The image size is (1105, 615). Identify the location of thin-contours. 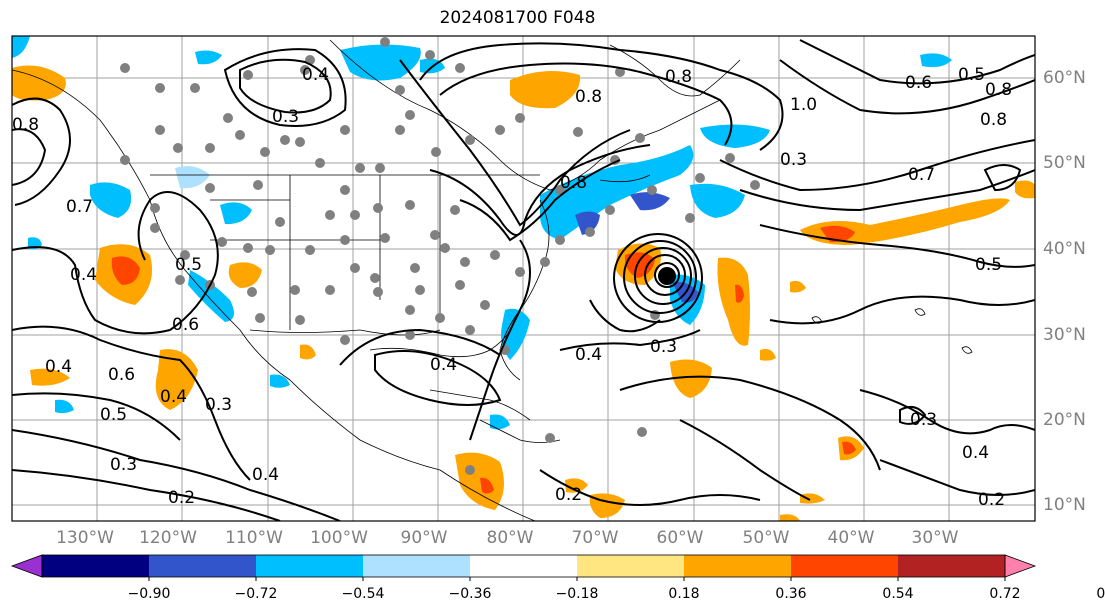
(892, 331).